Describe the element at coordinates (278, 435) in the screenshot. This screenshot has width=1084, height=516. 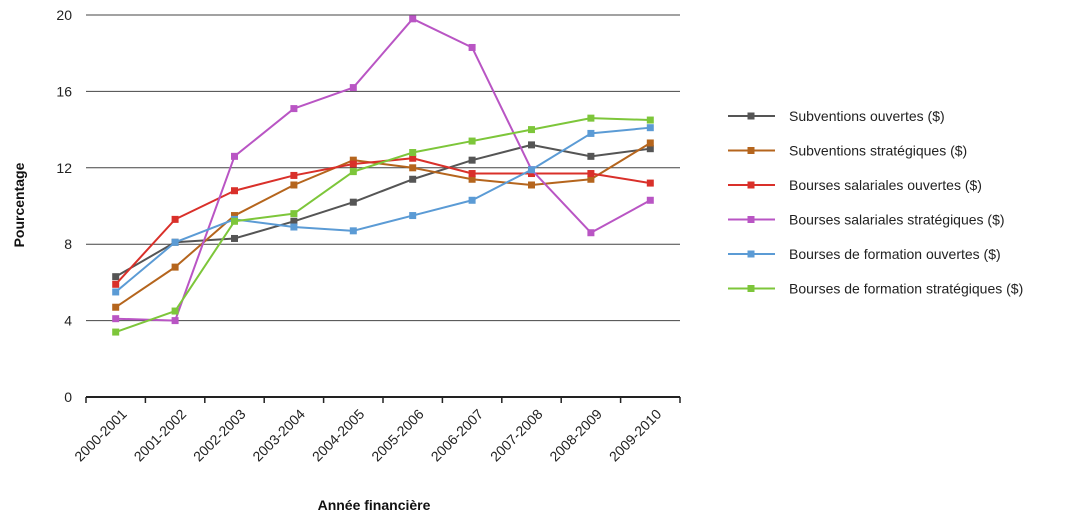
I see `x-tick-label: 2003-2004` at that location.